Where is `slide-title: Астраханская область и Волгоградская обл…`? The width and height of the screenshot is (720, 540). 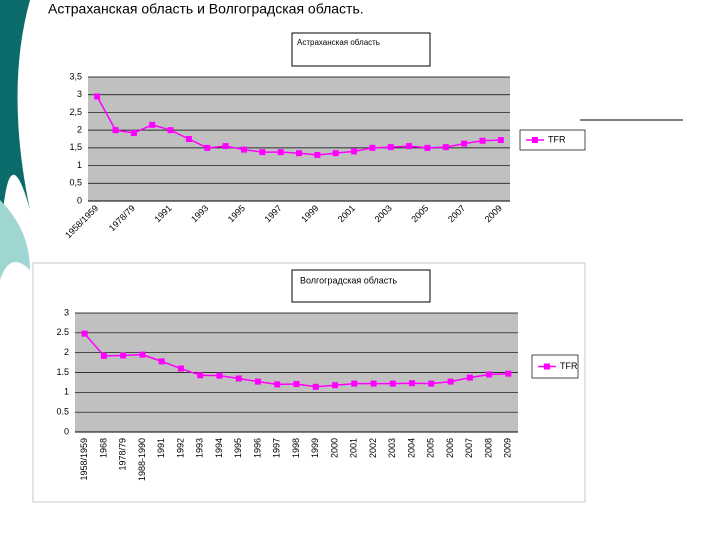 slide-title: Астраханская область и Волгоградская обл… is located at coordinates (206, 9).